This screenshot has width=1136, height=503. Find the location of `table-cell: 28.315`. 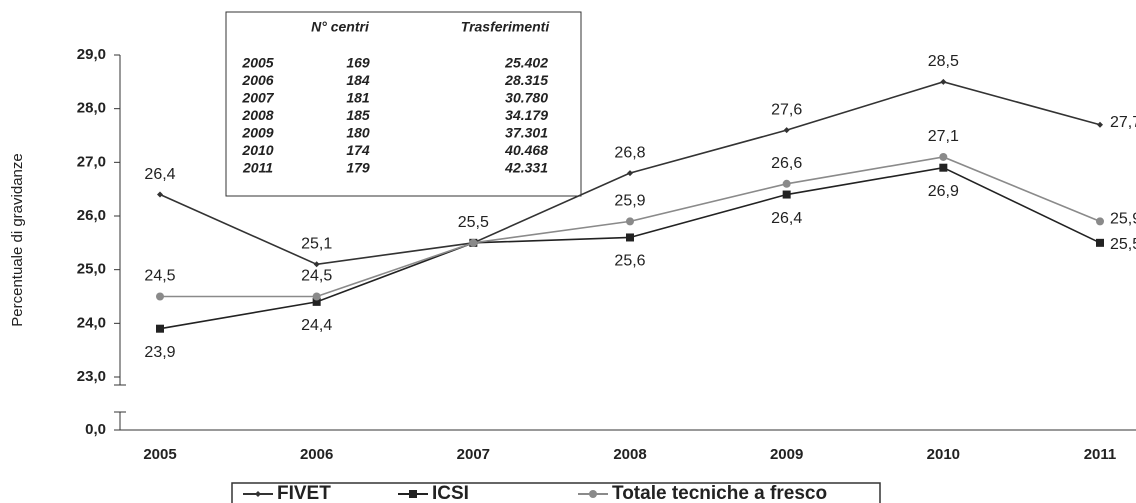

table-cell: 28.315 is located at coordinates (526, 80).